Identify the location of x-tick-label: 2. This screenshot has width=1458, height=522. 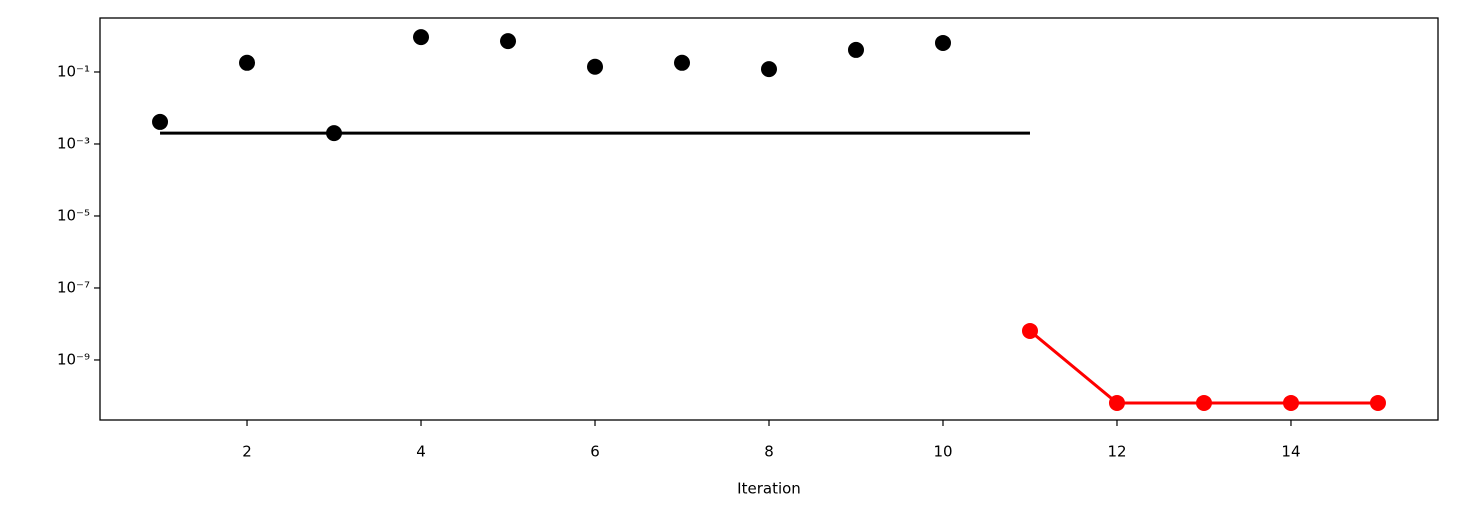
(247, 452).